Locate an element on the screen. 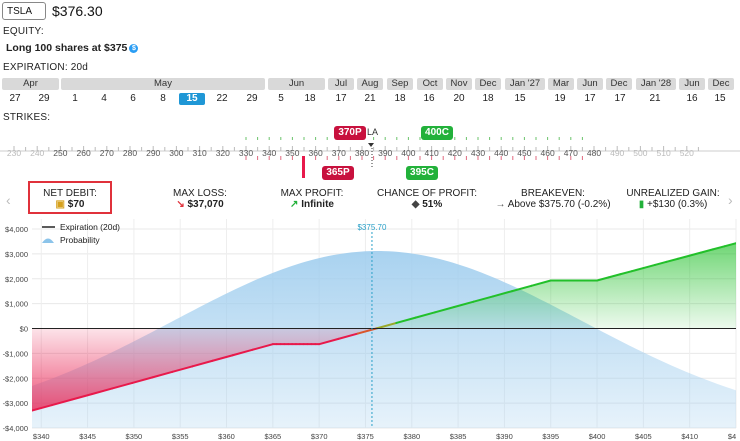 The height and width of the screenshot is (441, 740). expiration-day: 4 is located at coordinates (104, 98).